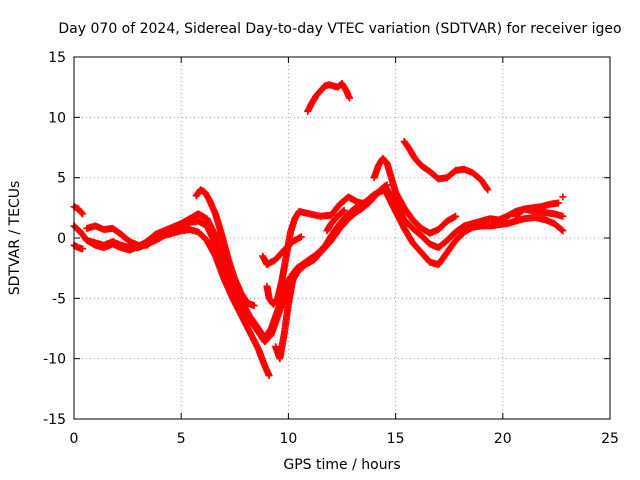 Image resolution: width=640 pixels, height=480 pixels. I want to click on series-arc8, so click(282, 251).